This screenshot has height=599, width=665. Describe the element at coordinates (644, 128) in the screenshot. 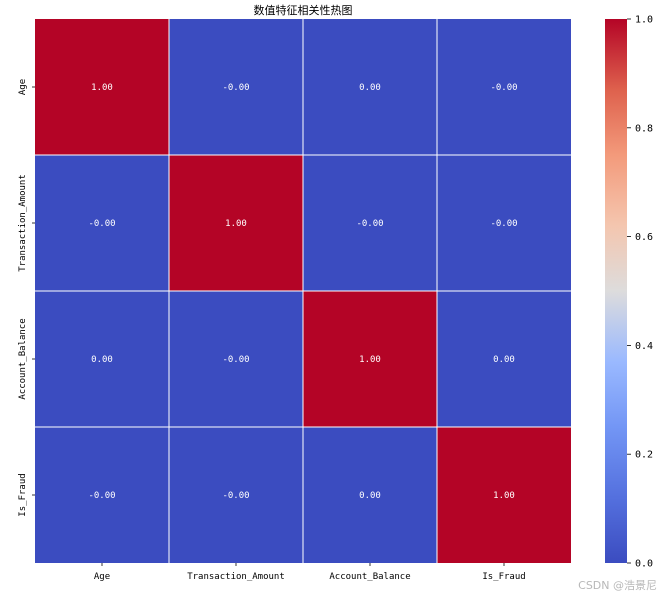

I see `colorbar-tick-label: 0.8` at that location.